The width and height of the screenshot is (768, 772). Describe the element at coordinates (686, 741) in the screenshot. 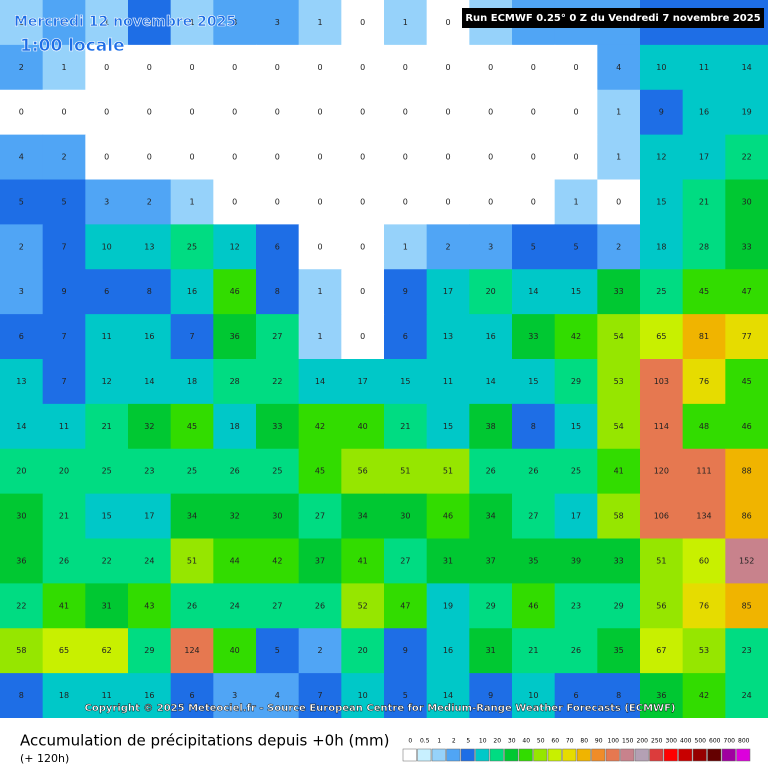

I see `scale-label: 400` at that location.